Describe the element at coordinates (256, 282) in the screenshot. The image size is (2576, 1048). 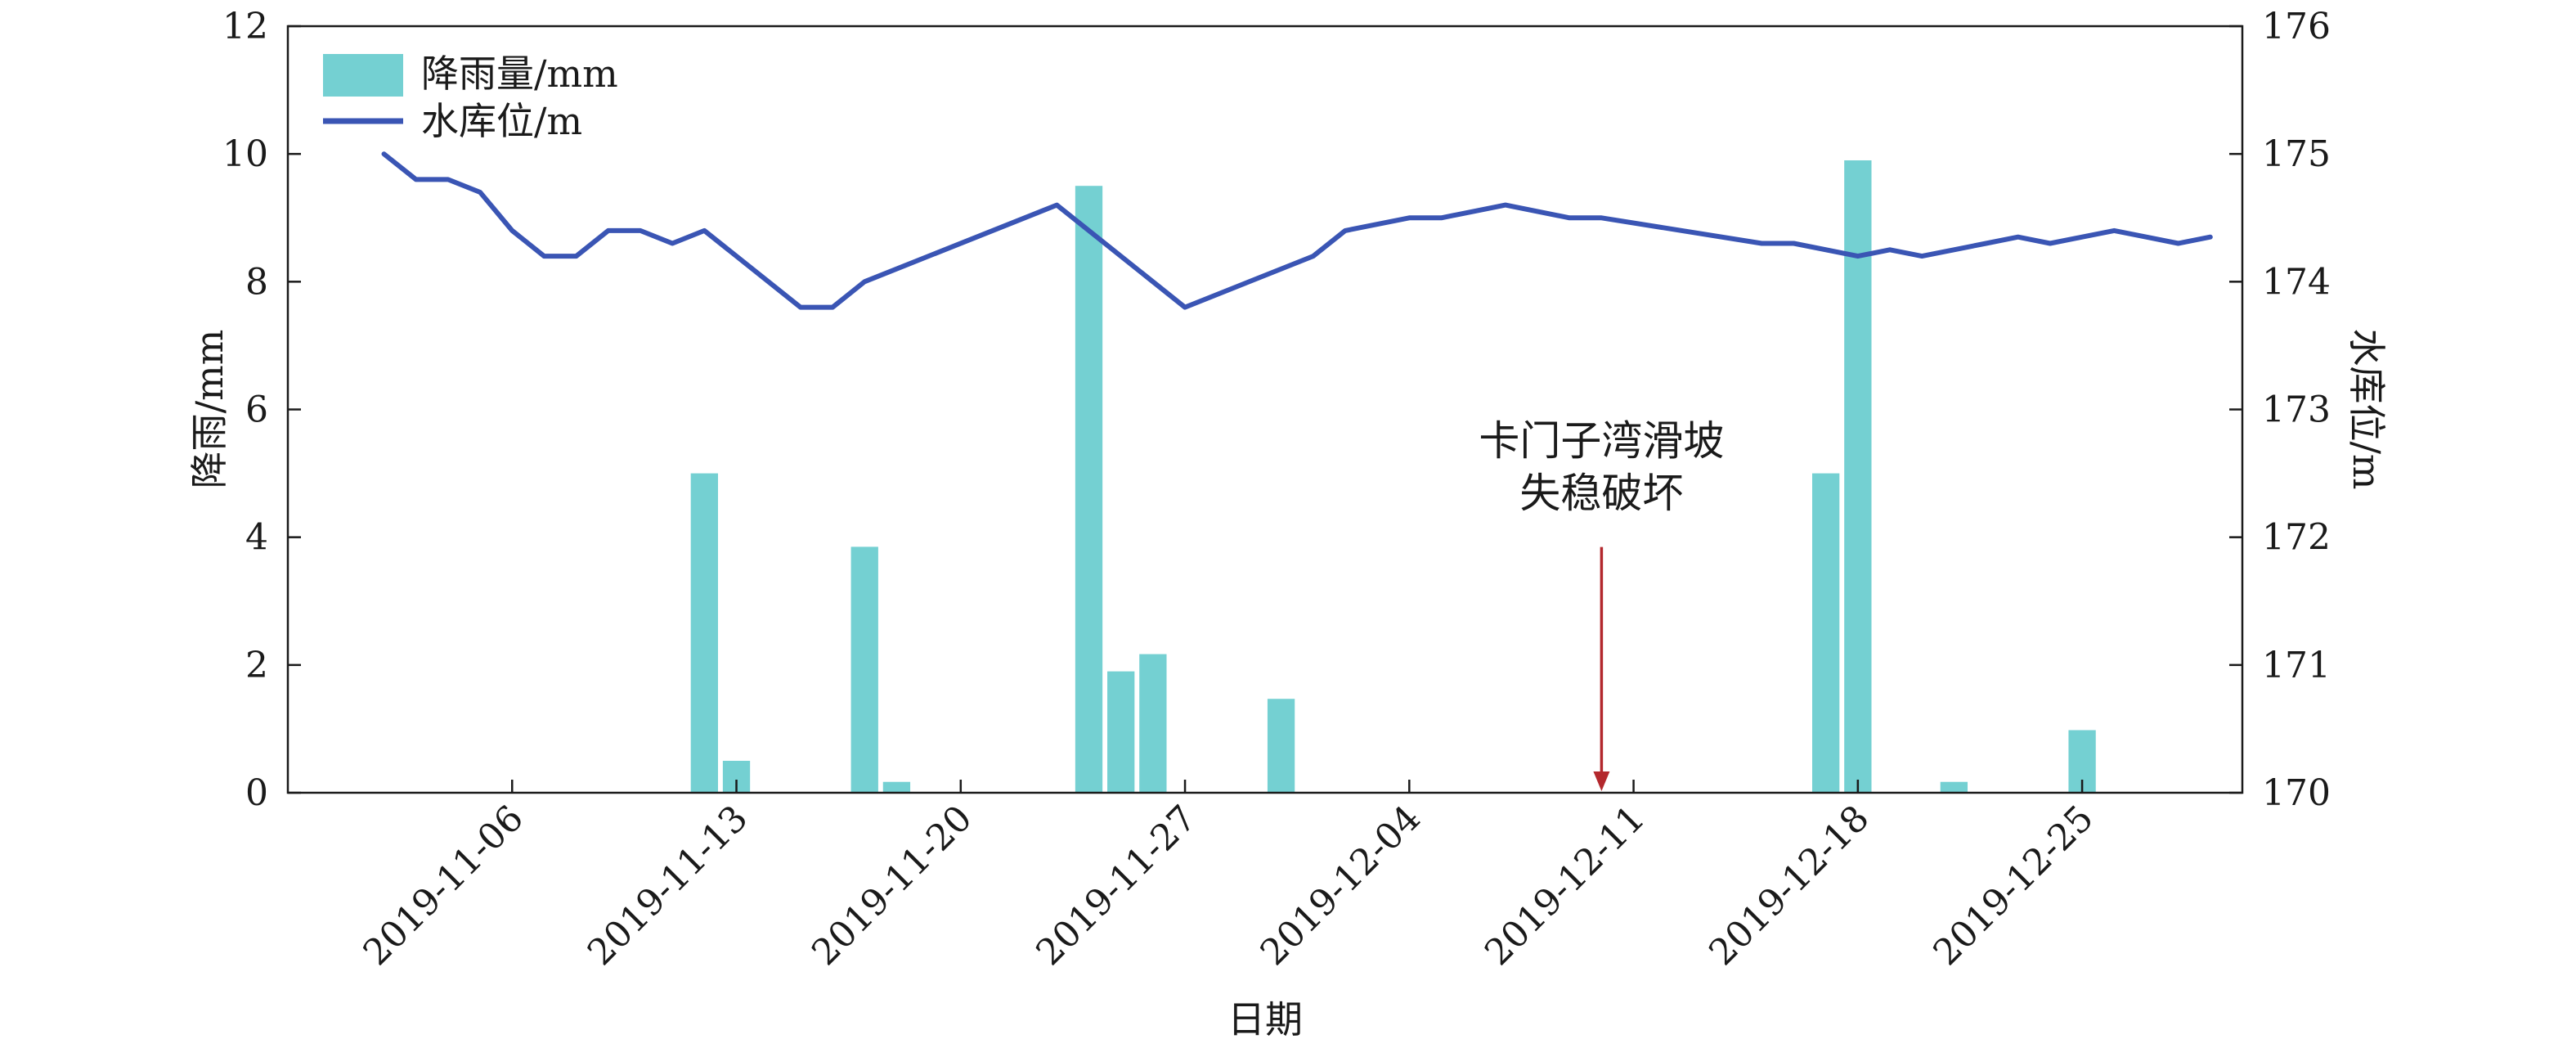
I see `left-tick-label-4: 8` at that location.